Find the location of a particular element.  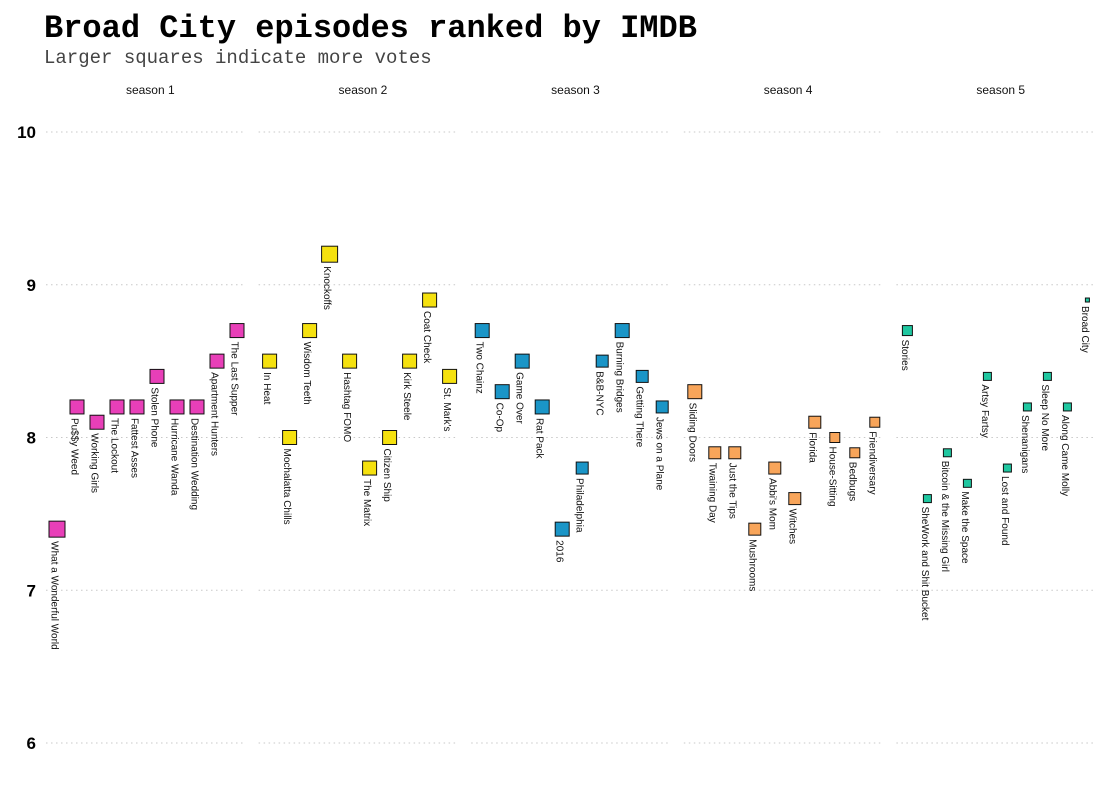

episode-label: The Lockout is located at coordinates (114, 445).